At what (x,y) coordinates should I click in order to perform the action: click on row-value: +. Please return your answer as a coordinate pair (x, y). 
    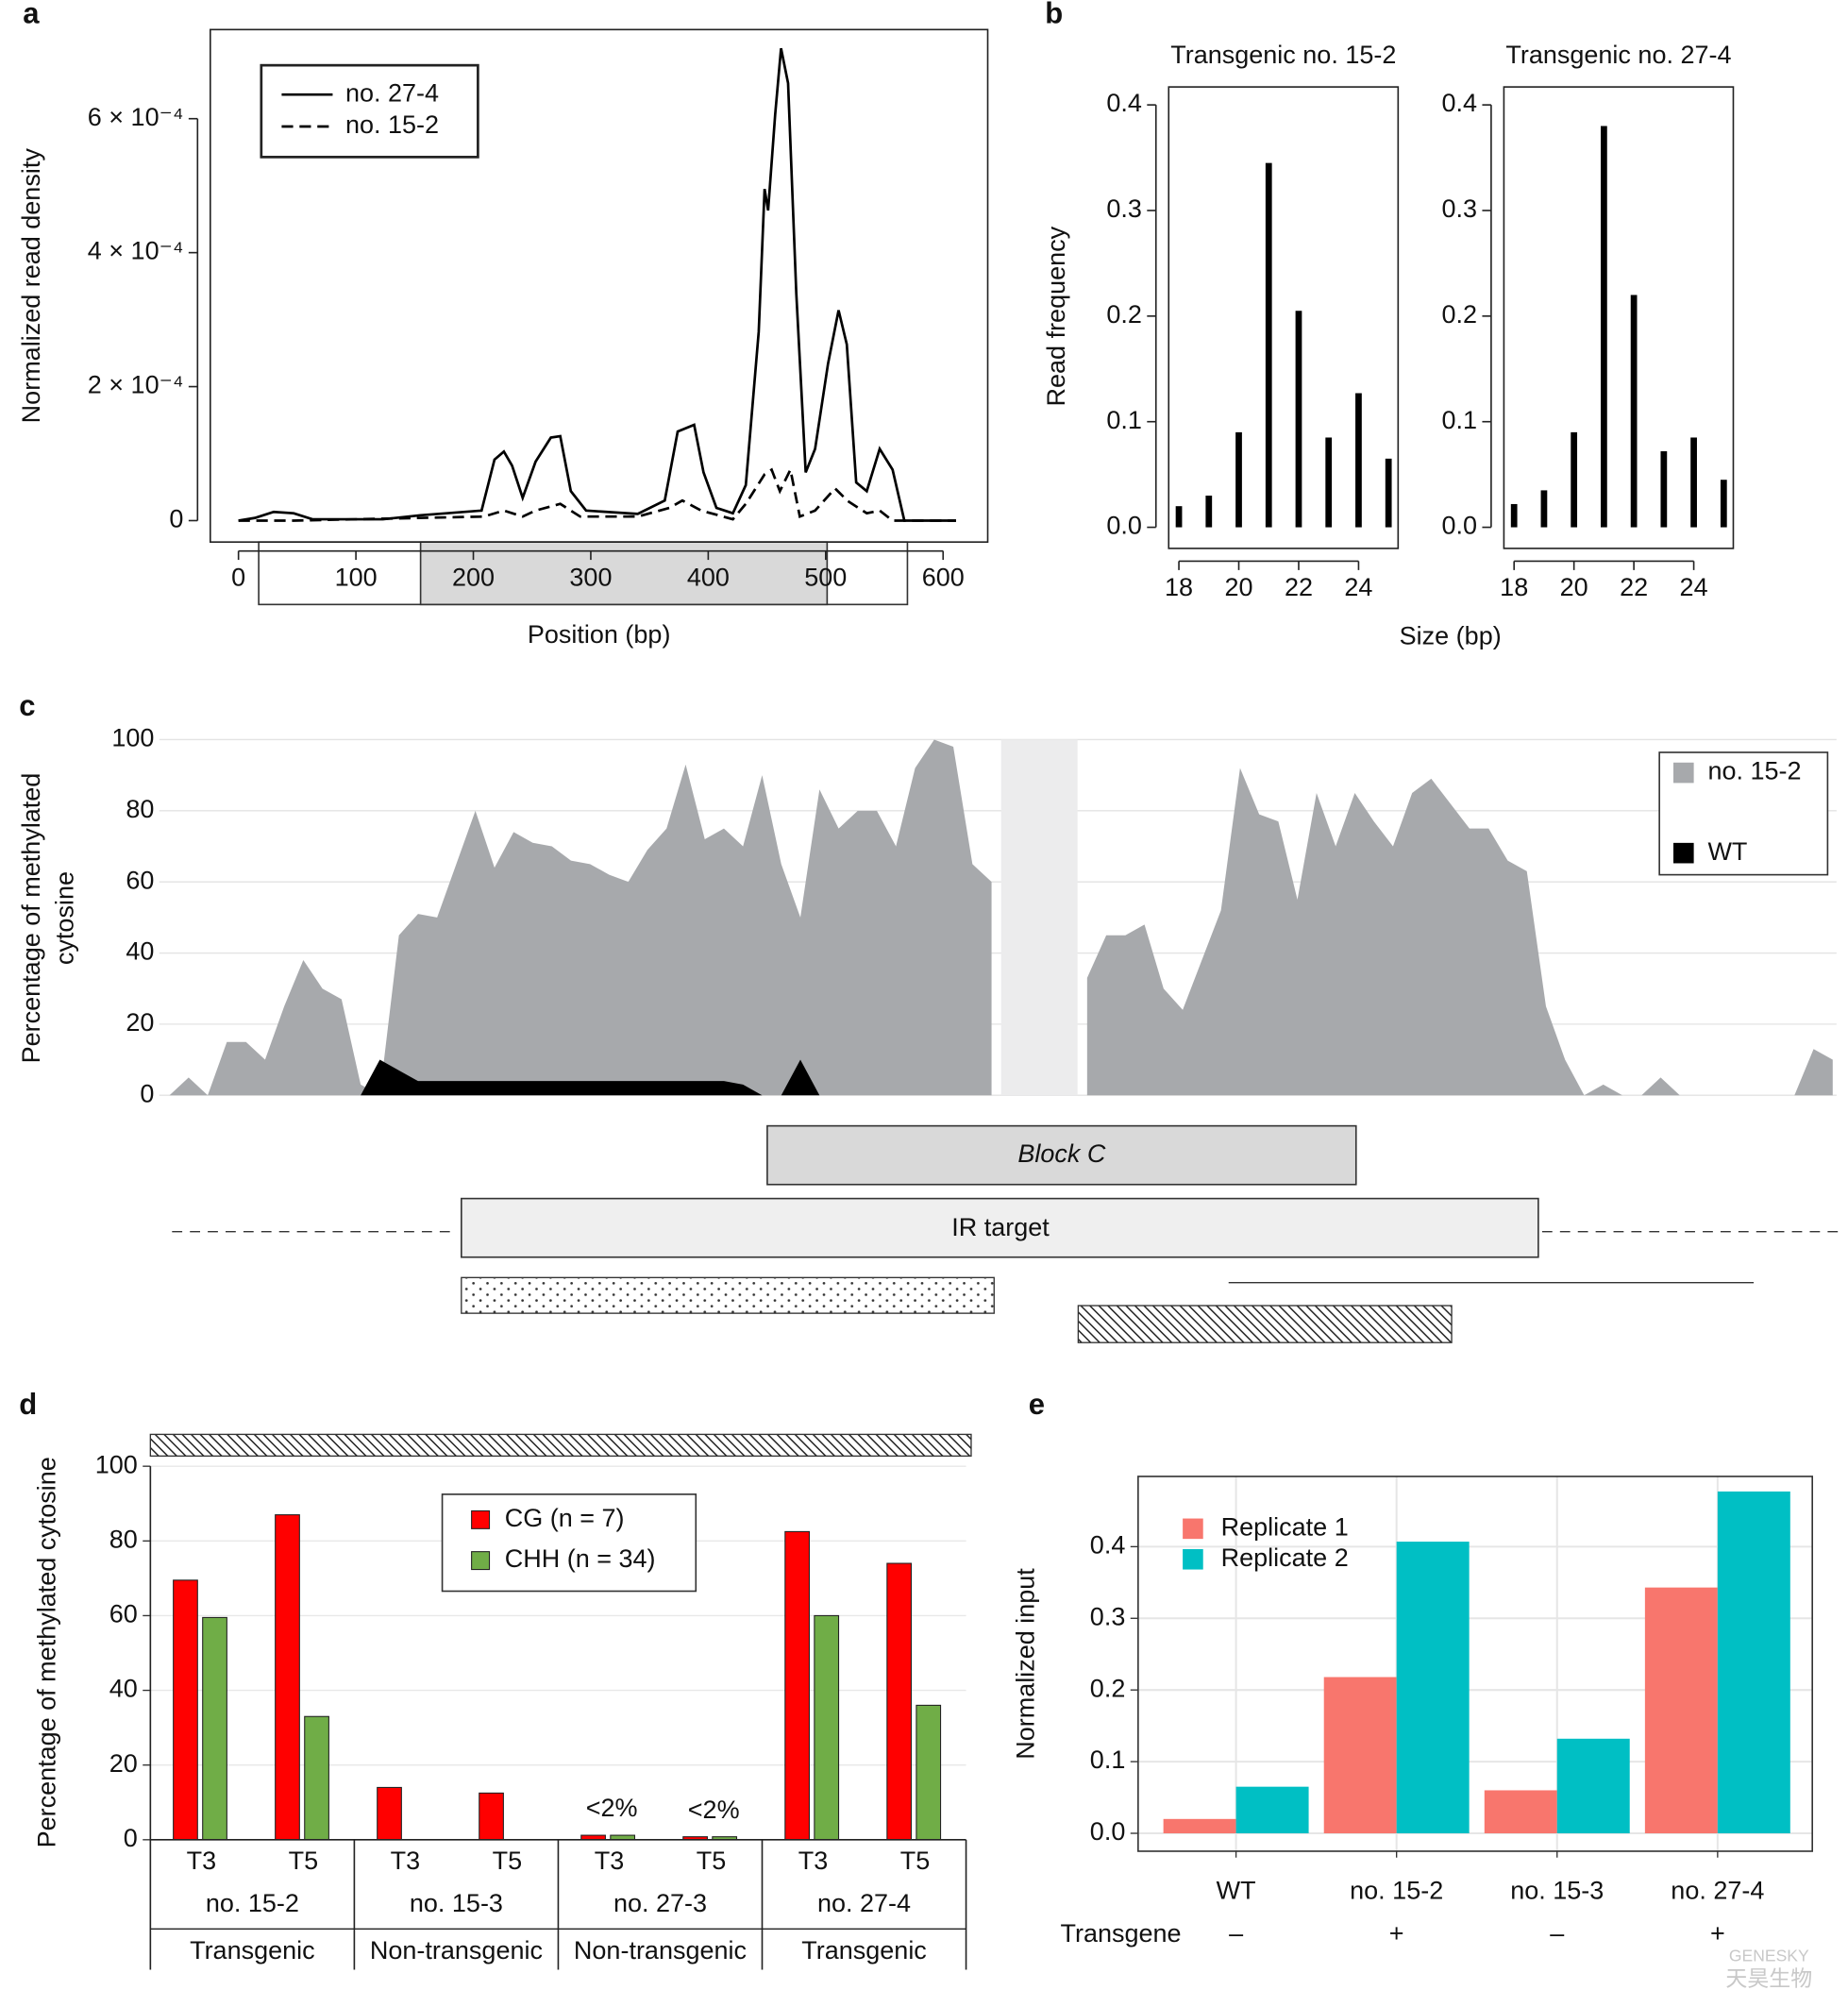
    Looking at the image, I should click on (1717, 1933).